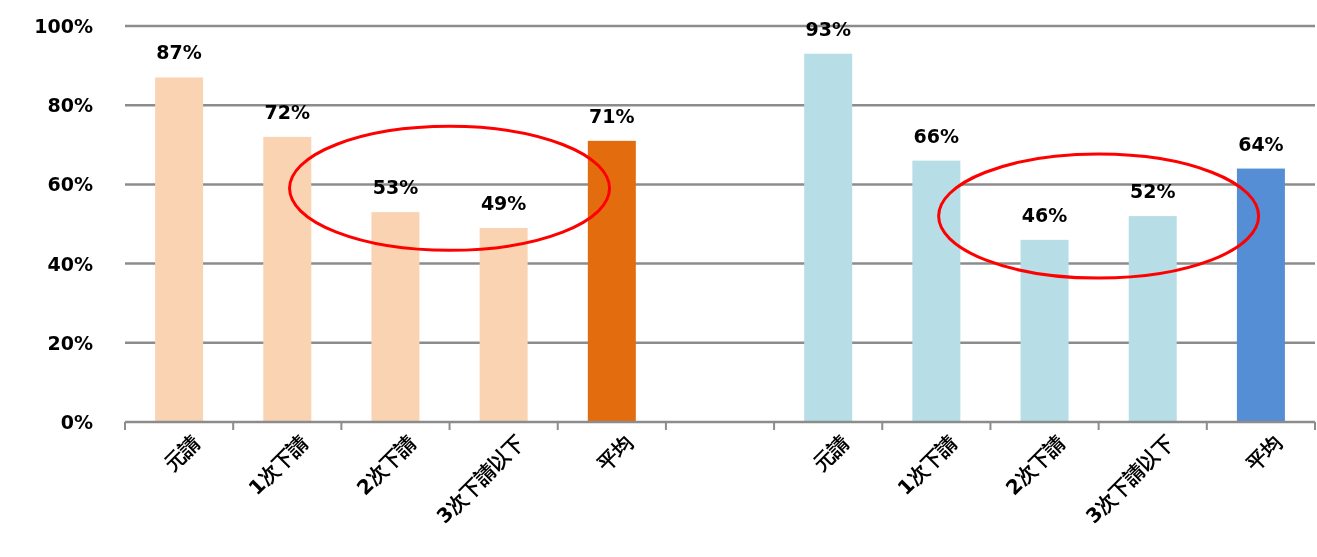 The height and width of the screenshot is (557, 1317). I want to click on data-label: 53%, so click(395, 187).